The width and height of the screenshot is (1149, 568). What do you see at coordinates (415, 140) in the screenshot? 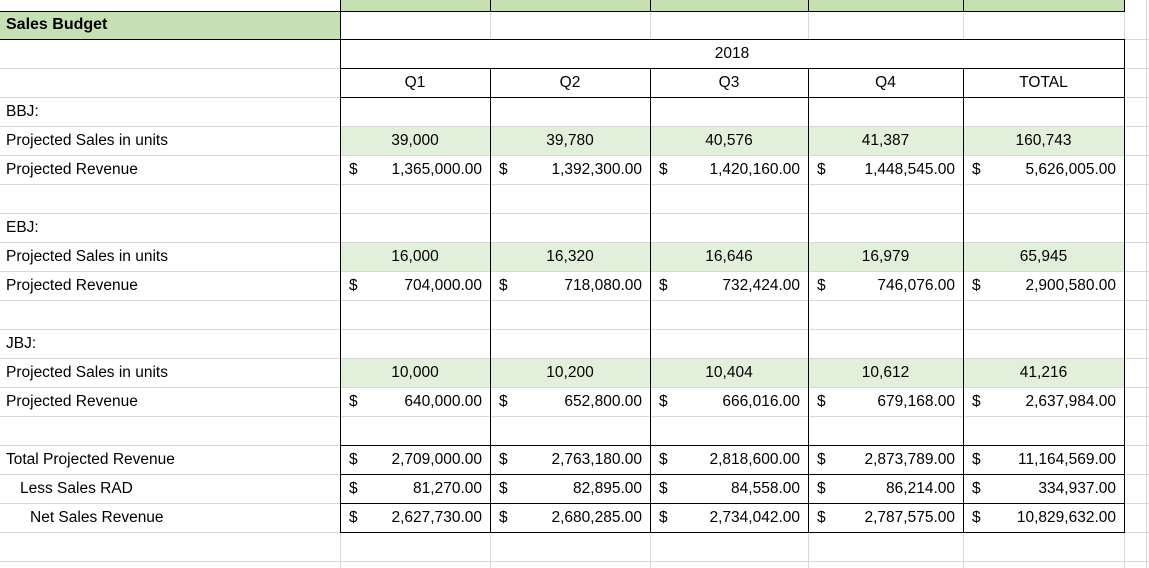
I see `units-cell: 39,000` at bounding box center [415, 140].